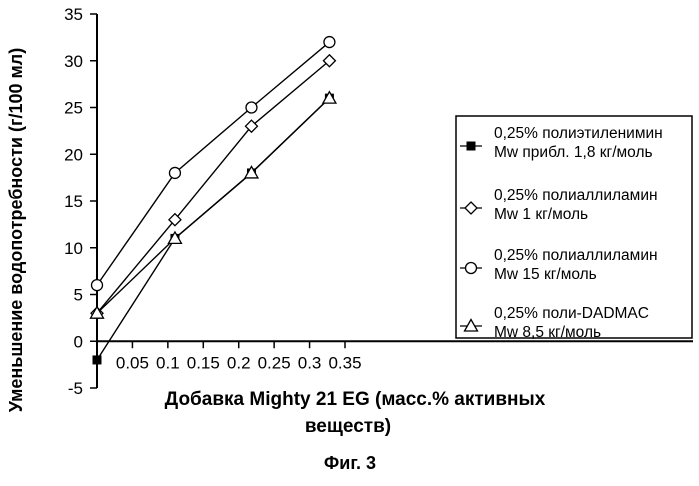  What do you see at coordinates (73, 154) in the screenshot?
I see `y-tick-label: 20` at bounding box center [73, 154].